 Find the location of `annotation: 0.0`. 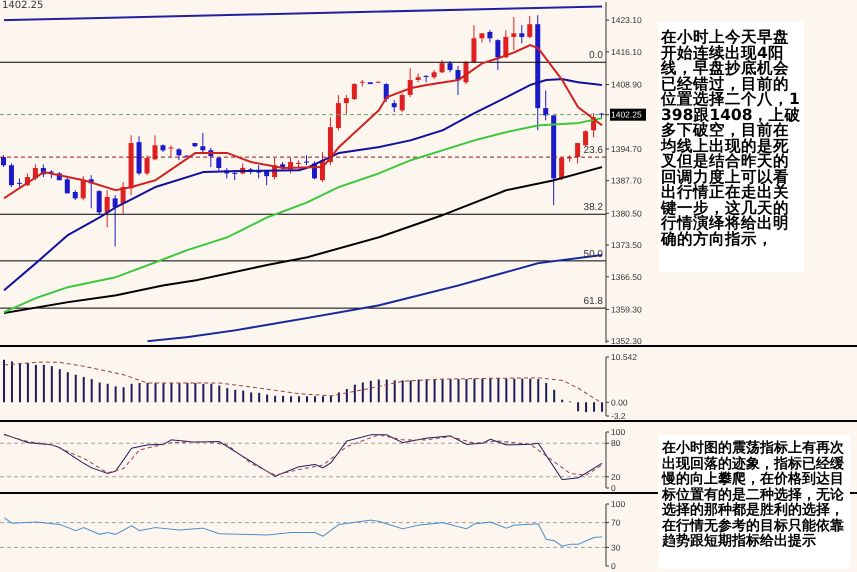

annotation: 0.0 is located at coordinates (596, 56).